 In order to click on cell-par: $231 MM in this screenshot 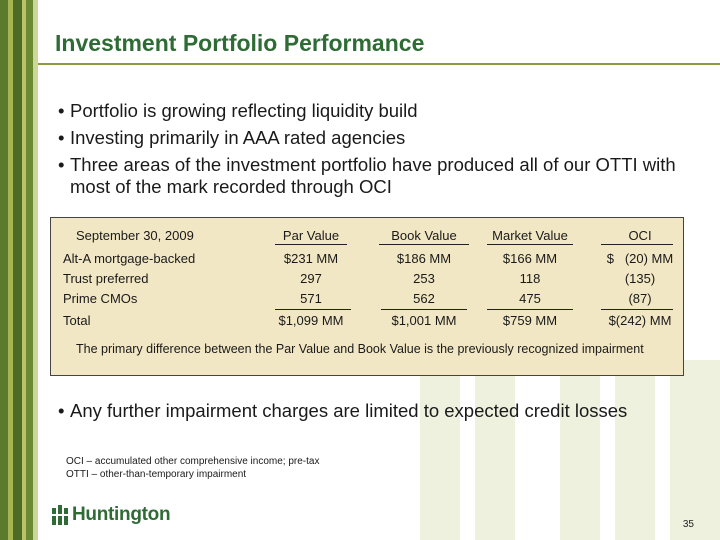, I will do `click(311, 258)`.